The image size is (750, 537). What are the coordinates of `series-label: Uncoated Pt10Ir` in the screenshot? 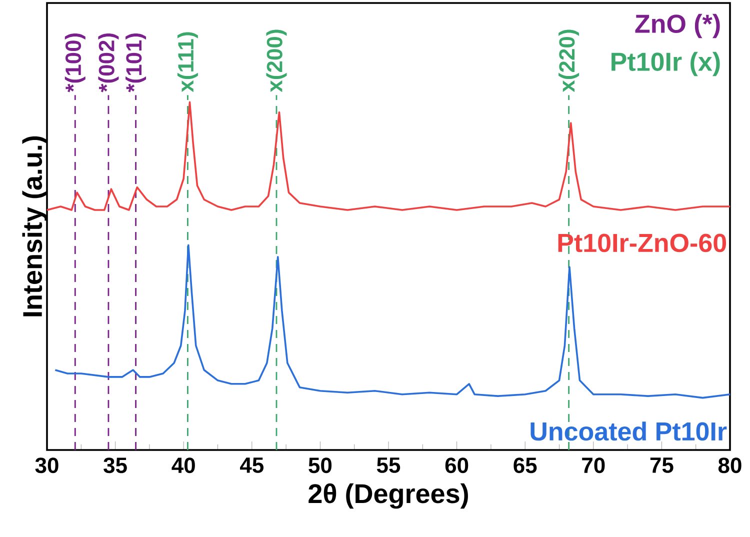 It's located at (628, 431).